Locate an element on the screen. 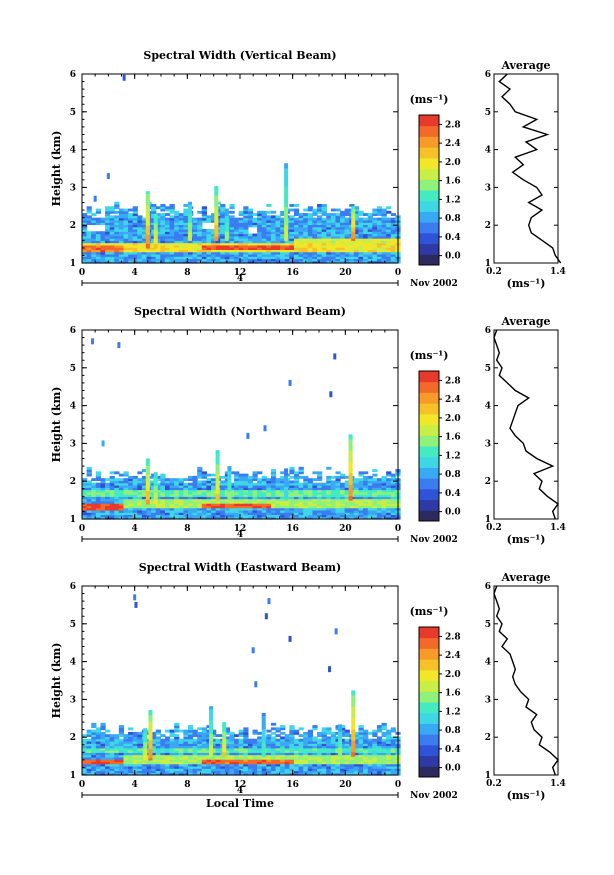 The image size is (614, 875). isolated-echo is located at coordinates (290, 382).